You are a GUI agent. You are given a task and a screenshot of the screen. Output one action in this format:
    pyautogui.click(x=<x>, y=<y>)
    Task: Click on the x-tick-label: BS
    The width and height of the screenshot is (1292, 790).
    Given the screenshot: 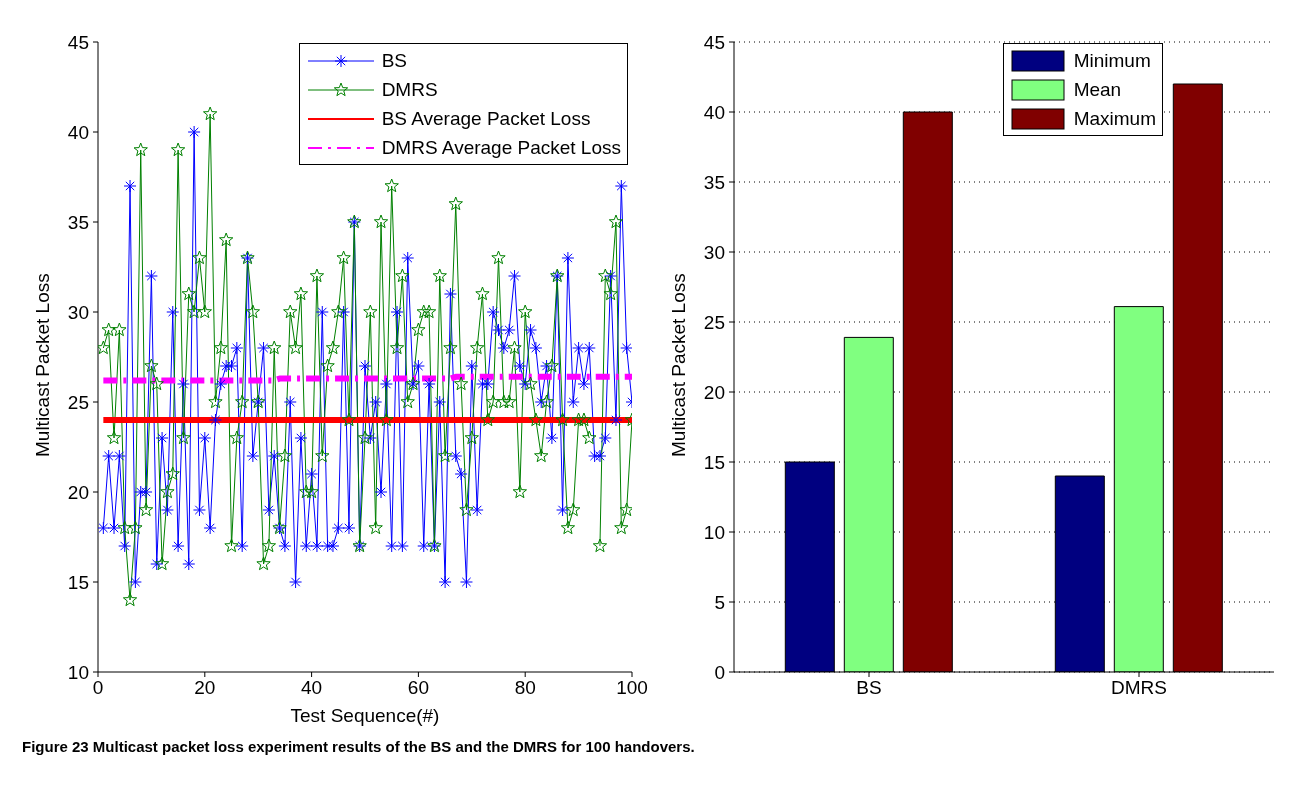 What is the action you would take?
    pyautogui.click(x=869, y=688)
    